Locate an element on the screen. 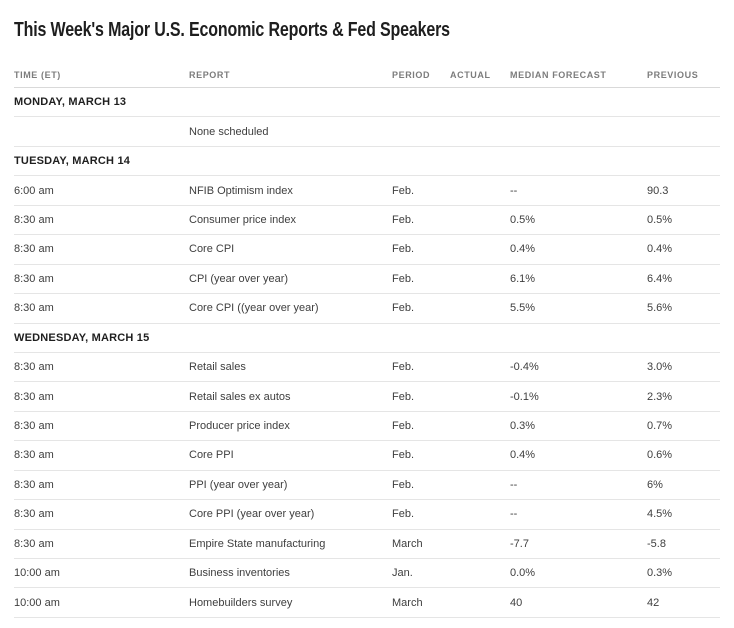  col-header-time: TIME (ET) is located at coordinates (37, 75).